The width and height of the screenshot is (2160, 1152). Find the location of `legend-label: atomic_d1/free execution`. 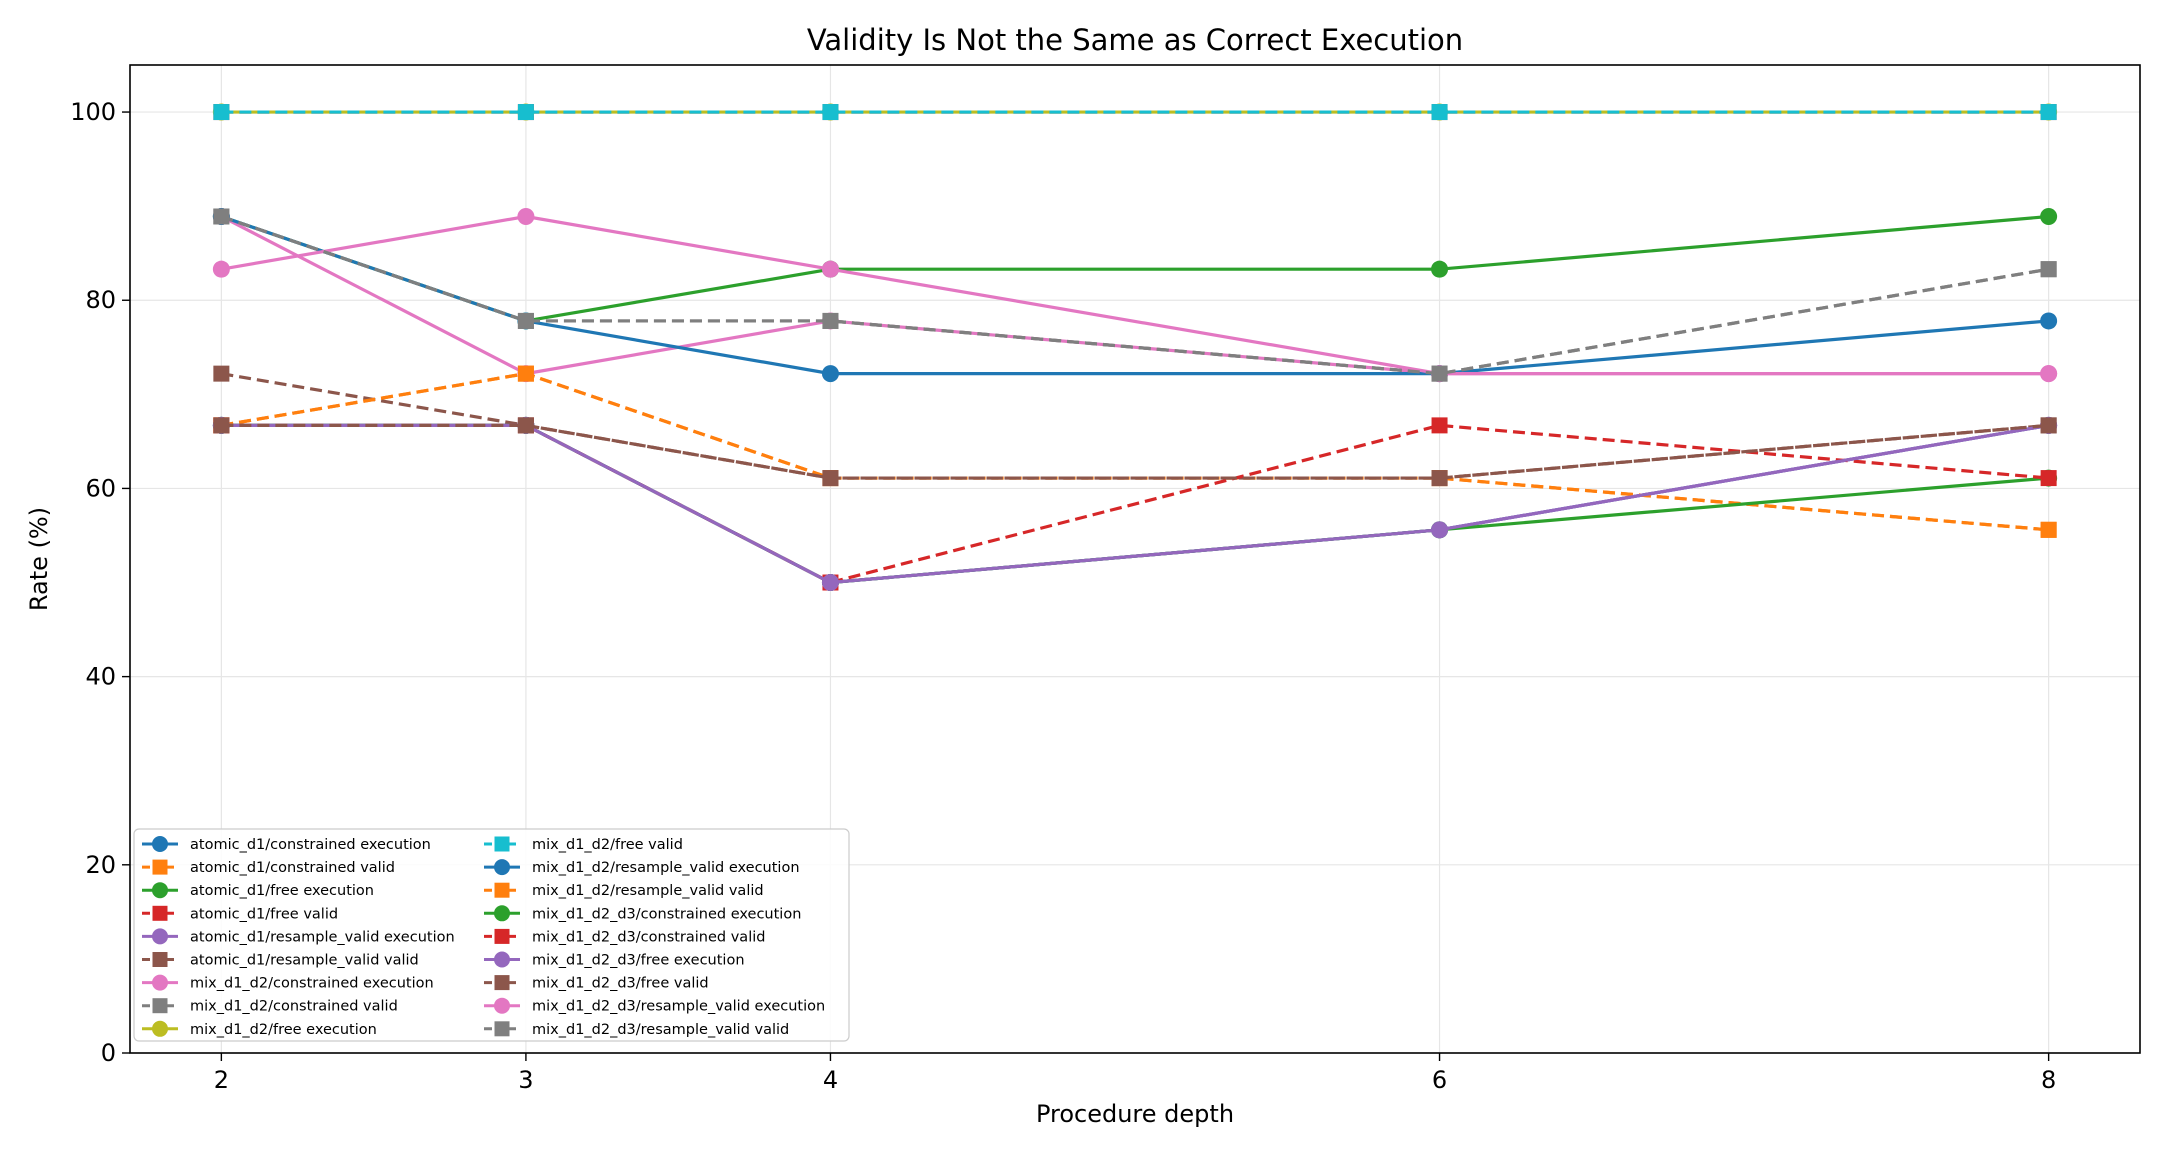

legend-label: atomic_d1/free execution is located at coordinates (282, 891).